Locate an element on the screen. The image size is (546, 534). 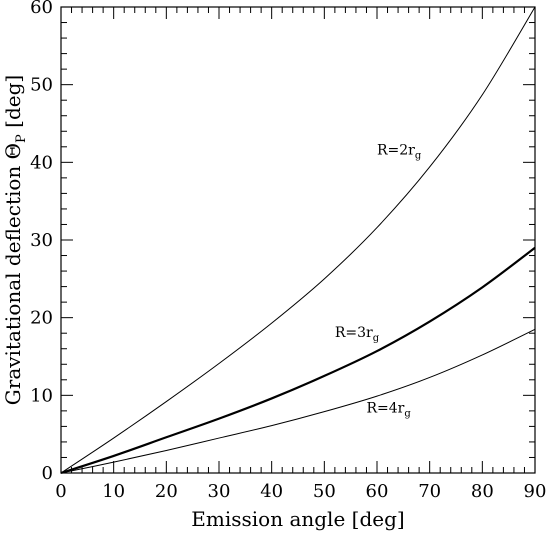
curve-label-2: R=3rg is located at coordinates (357, 334).